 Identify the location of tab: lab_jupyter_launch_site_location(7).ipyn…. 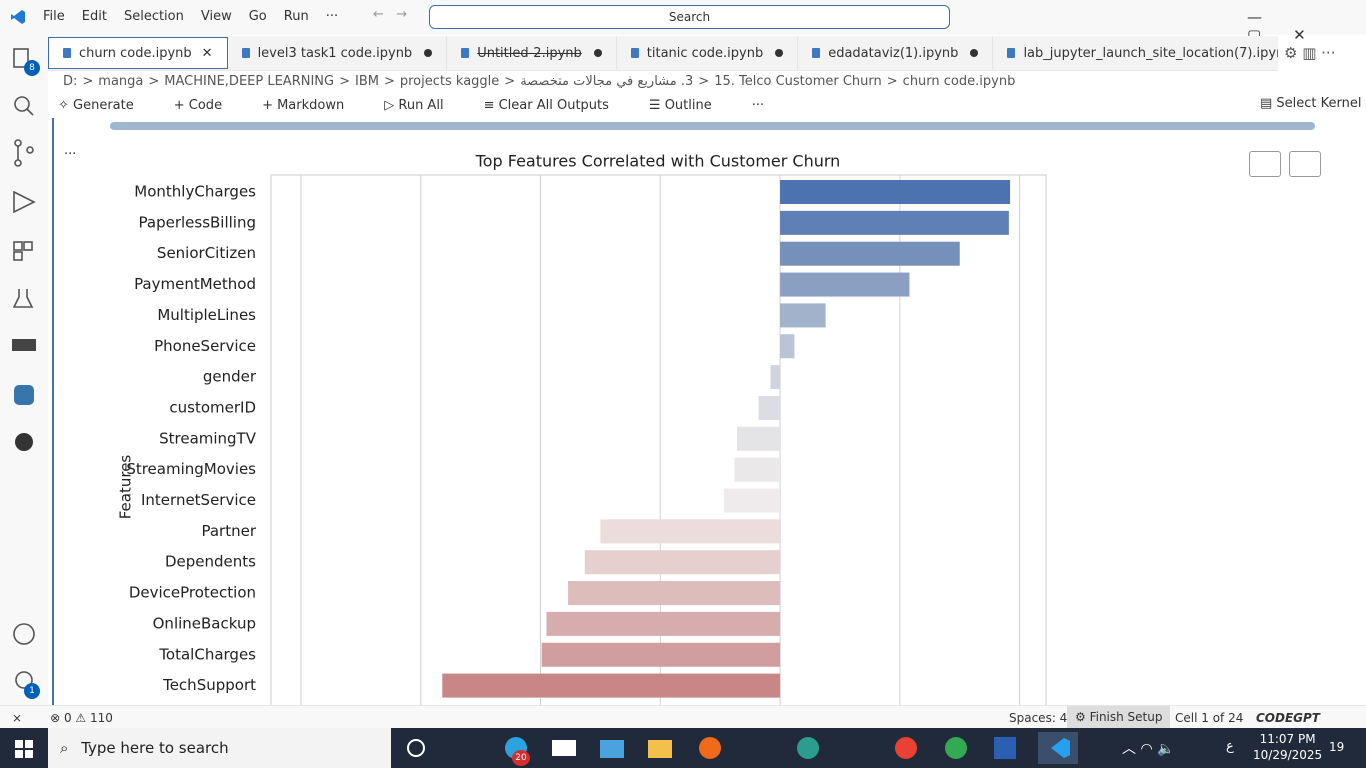
(1135, 53).